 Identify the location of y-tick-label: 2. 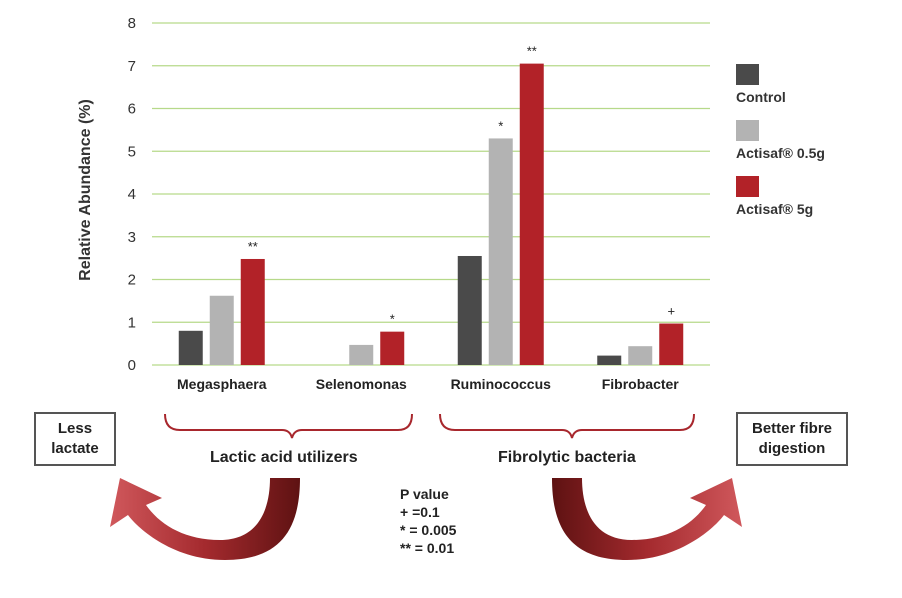
(132, 280).